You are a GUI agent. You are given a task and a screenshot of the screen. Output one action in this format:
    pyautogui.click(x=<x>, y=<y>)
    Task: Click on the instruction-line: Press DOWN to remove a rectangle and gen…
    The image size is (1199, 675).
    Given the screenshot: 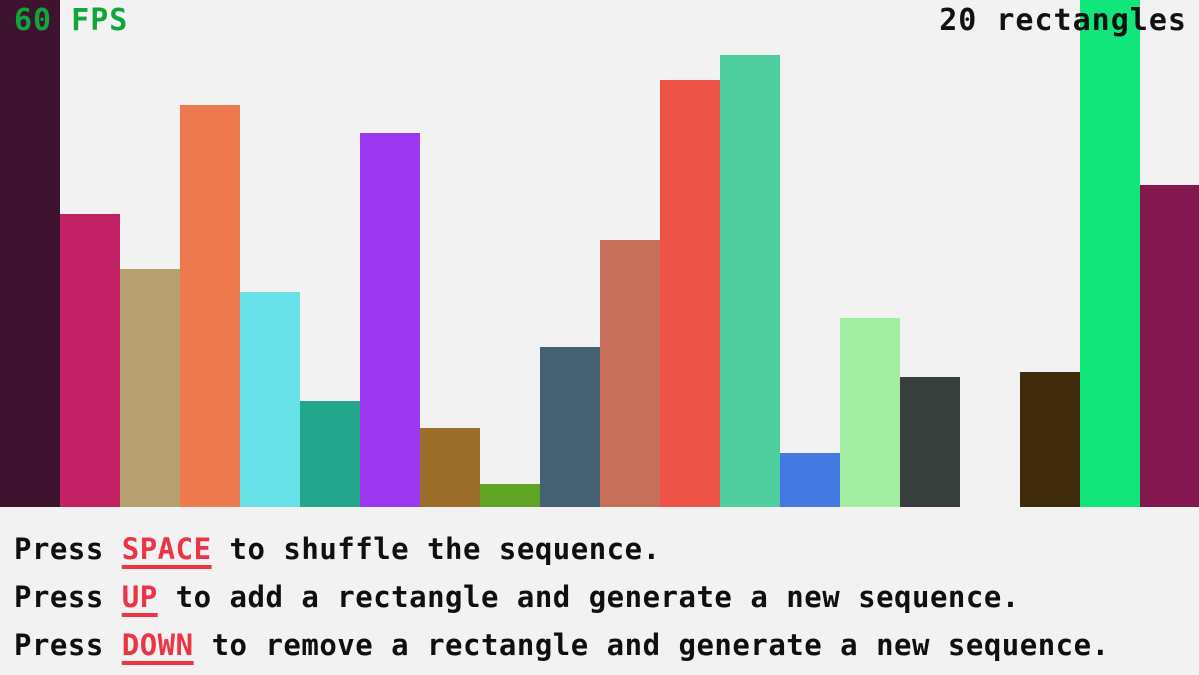 What is the action you would take?
    pyautogui.click(x=606, y=645)
    